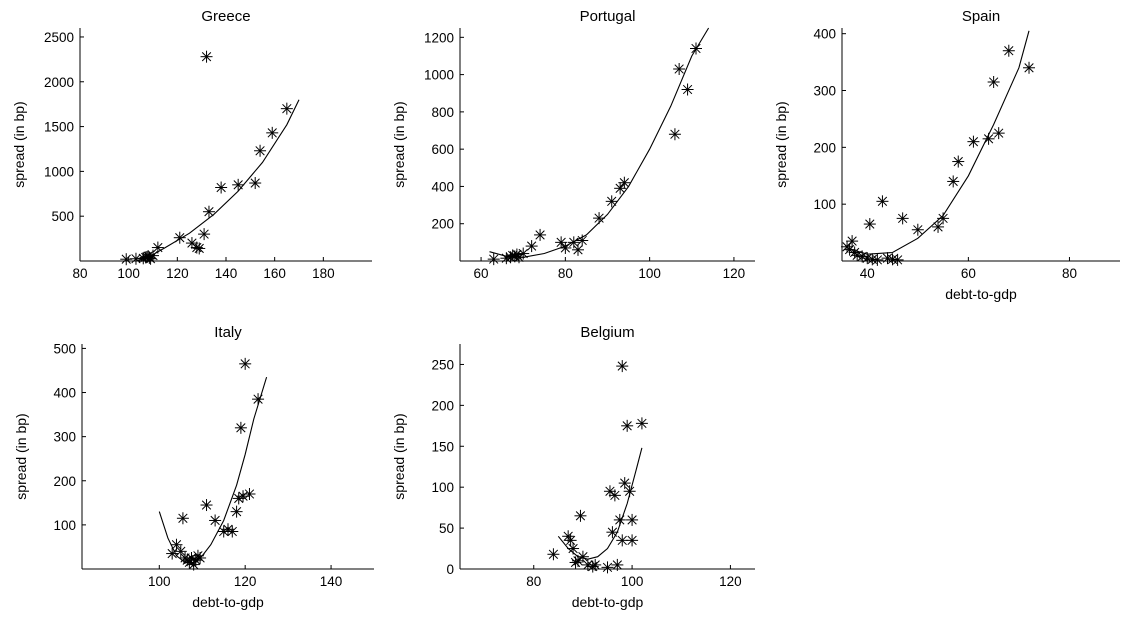 The image size is (1126, 621). Describe the element at coordinates (228, 332) in the screenshot. I see `chart-title: Italy` at that location.